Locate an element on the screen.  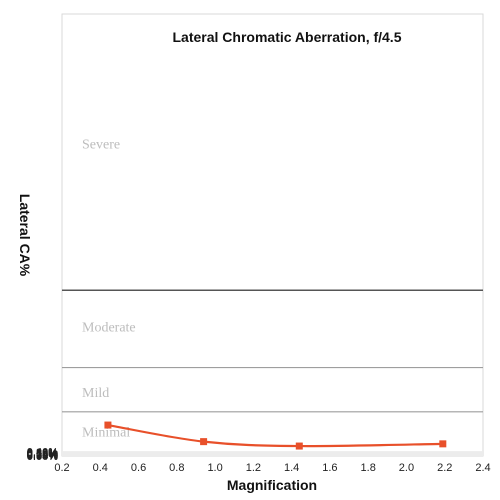
x-tick-label: 1.0 is located at coordinates (214, 468).